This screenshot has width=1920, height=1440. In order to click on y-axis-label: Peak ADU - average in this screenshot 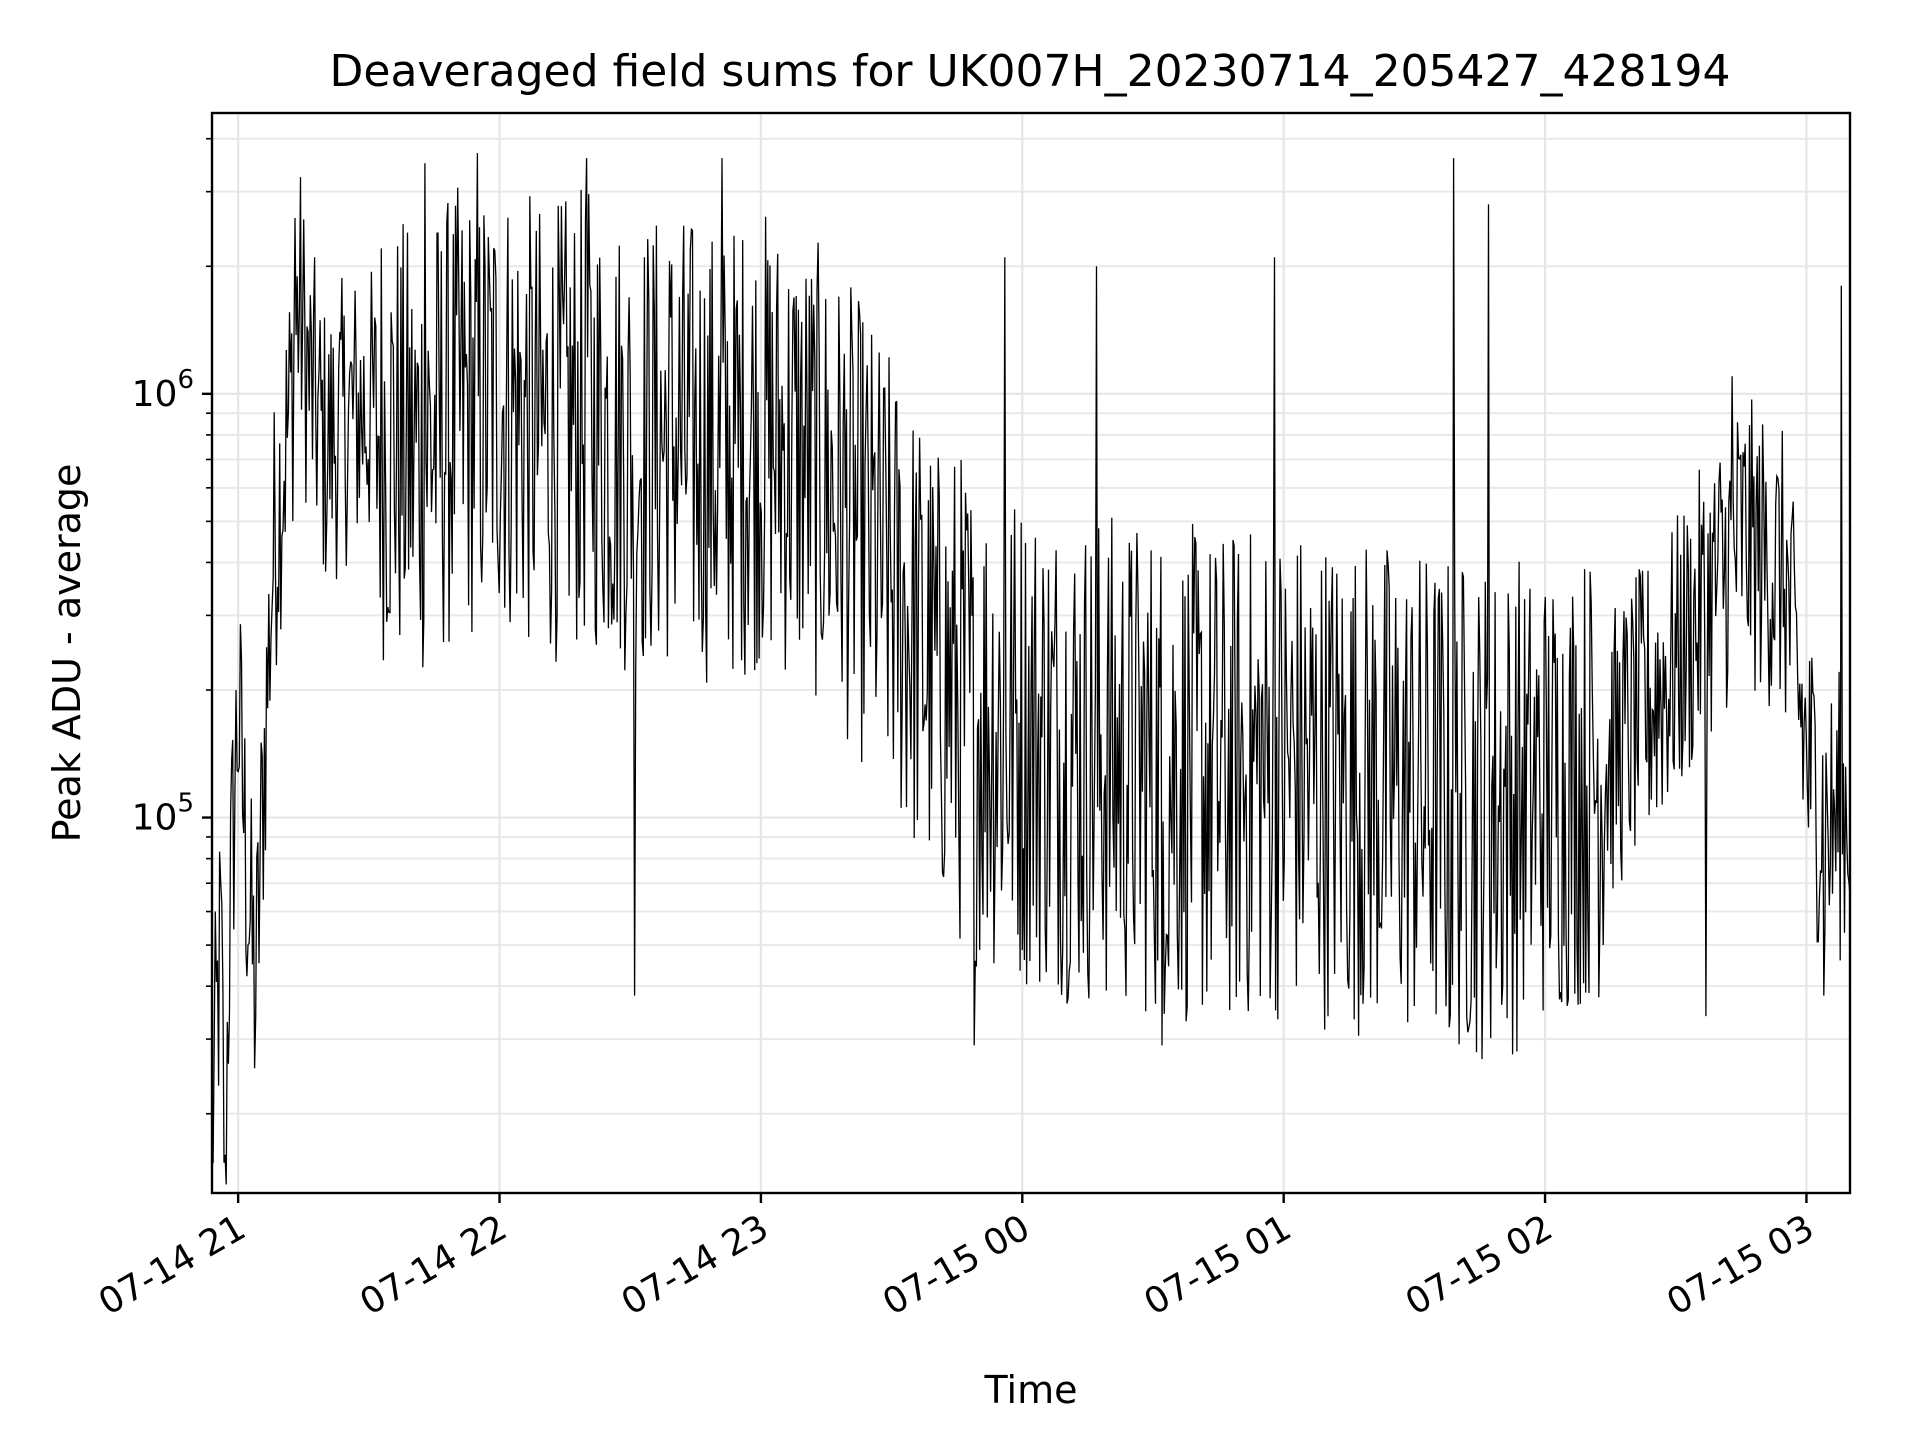, I will do `click(67, 653)`.